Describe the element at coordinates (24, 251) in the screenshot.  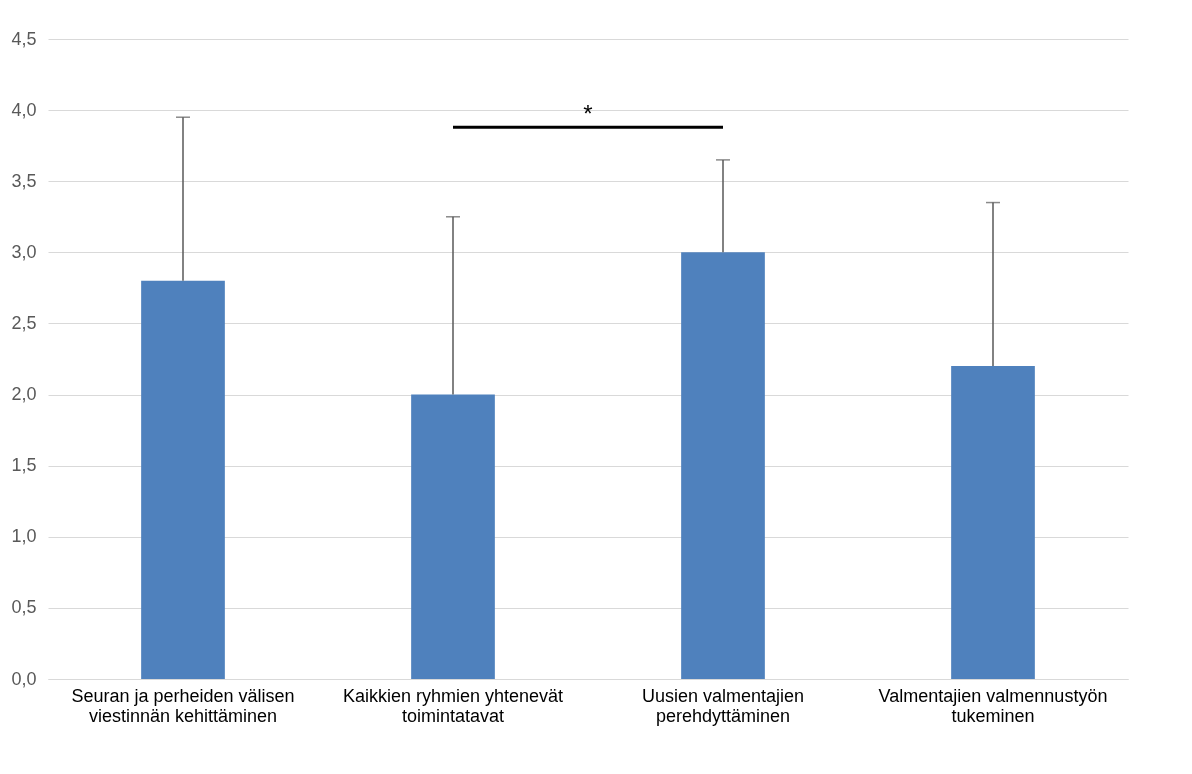
I see `y-tick-label: 3,0` at that location.